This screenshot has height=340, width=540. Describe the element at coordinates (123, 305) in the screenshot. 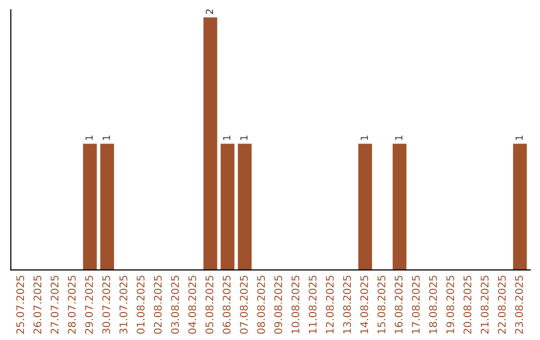

I see `x-tick-label: 31.07.2025` at that location.